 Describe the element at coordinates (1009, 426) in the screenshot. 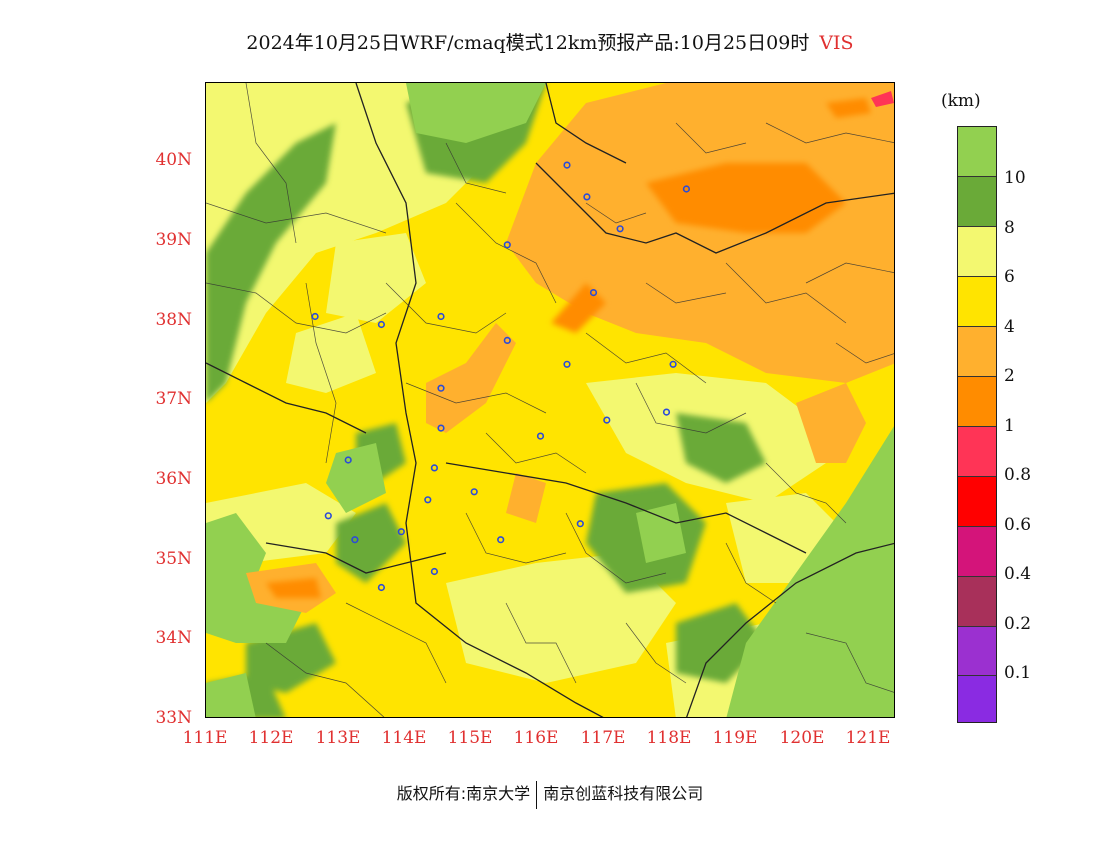

I see `colorbar-label-1: 1` at that location.